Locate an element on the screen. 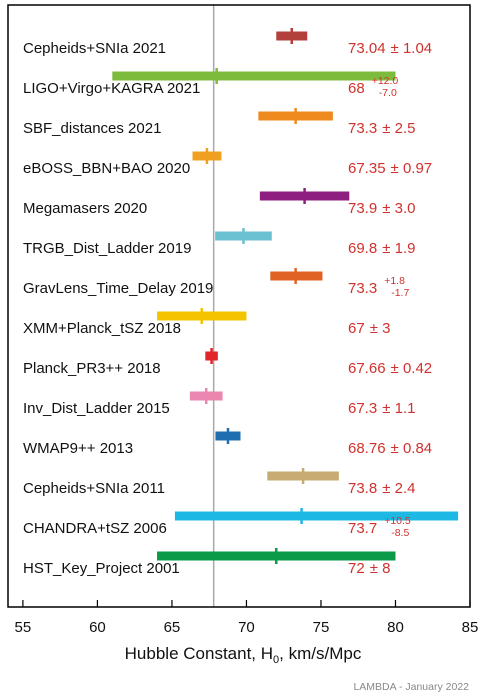 The image size is (480, 697). row-label-14: HST_Key_Project 2001 is located at coordinates (101, 568).